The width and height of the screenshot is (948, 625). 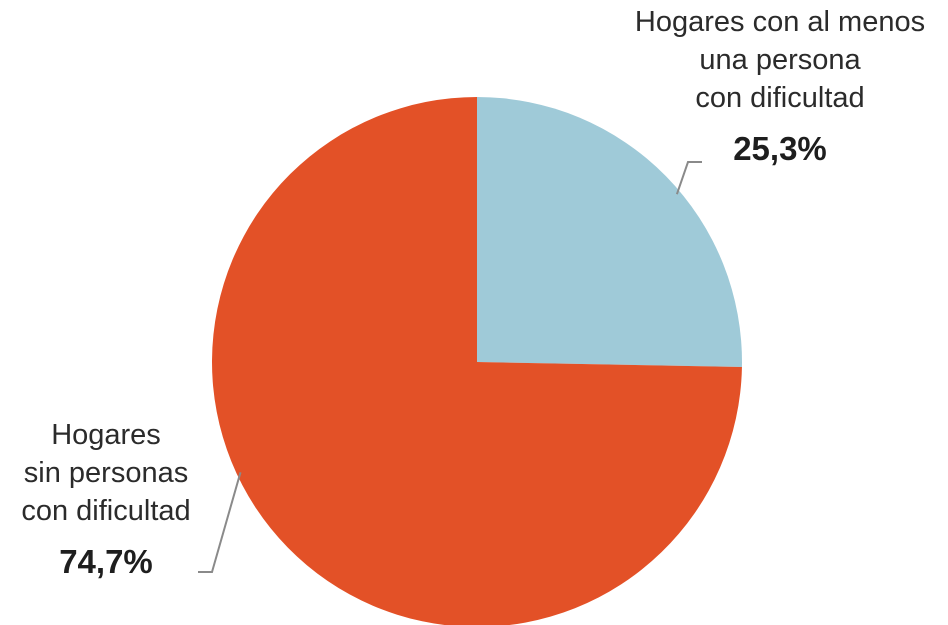 What do you see at coordinates (780, 22) in the screenshot?
I see `slice-label-line: Hogares con al menos` at bounding box center [780, 22].